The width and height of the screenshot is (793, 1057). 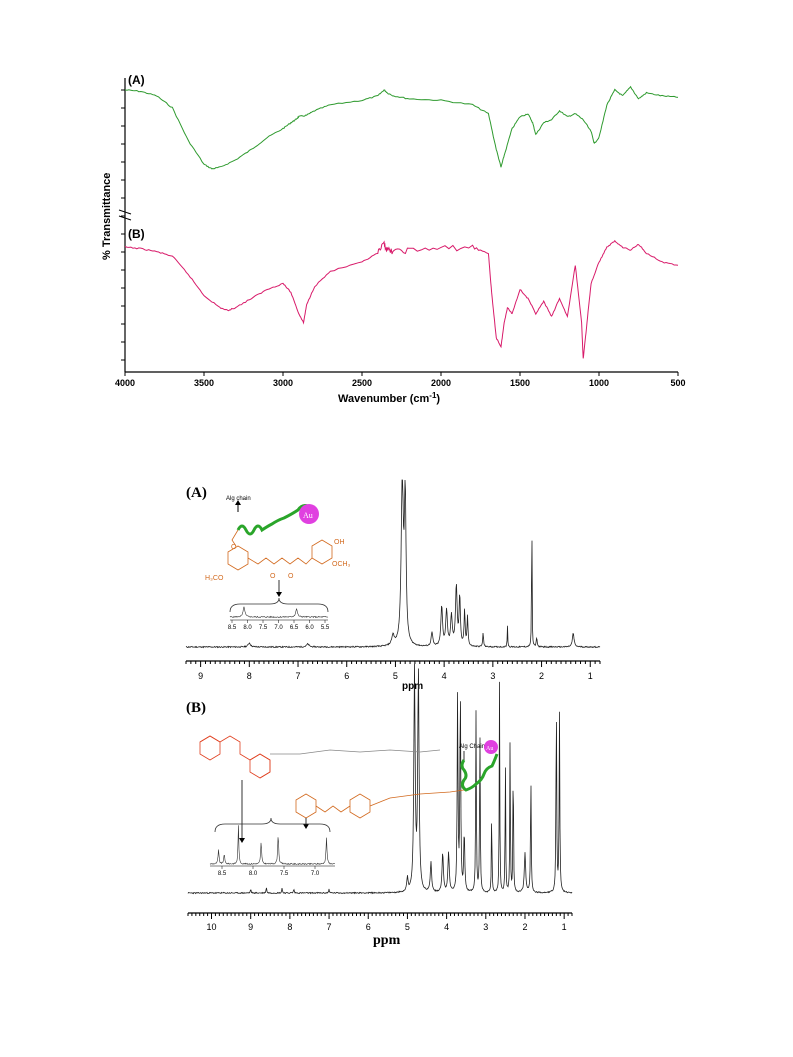 What do you see at coordinates (355, 752) in the screenshot?
I see `peg-linker` at bounding box center [355, 752].